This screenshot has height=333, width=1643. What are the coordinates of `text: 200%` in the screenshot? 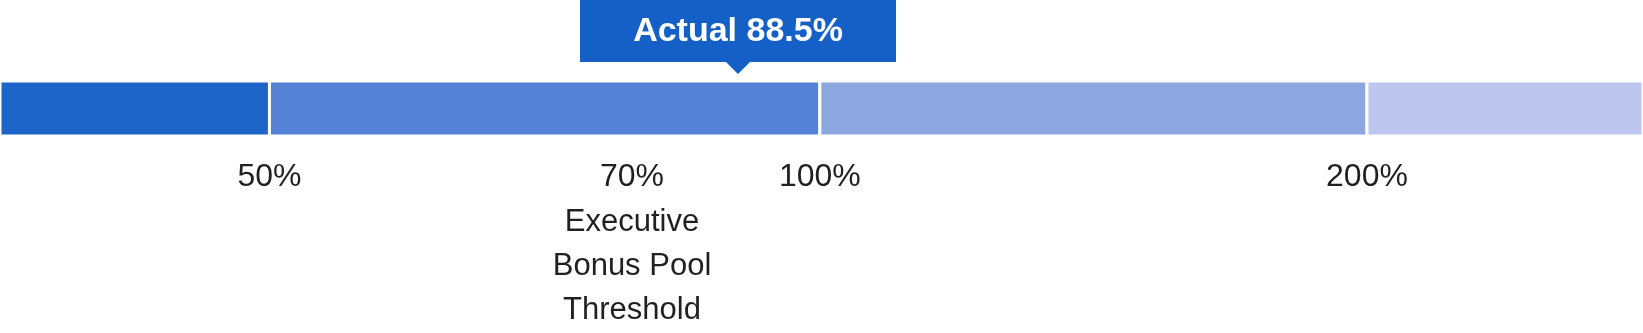 It's located at (1367, 175).